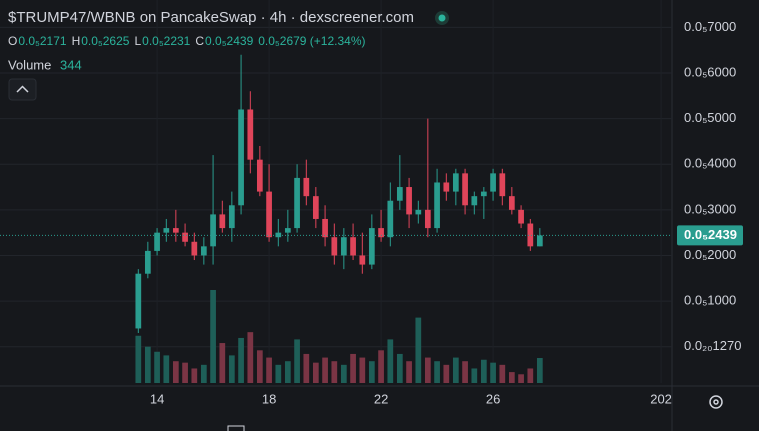  What do you see at coordinates (236, 428) in the screenshot?
I see `calendar-icon` at bounding box center [236, 428].